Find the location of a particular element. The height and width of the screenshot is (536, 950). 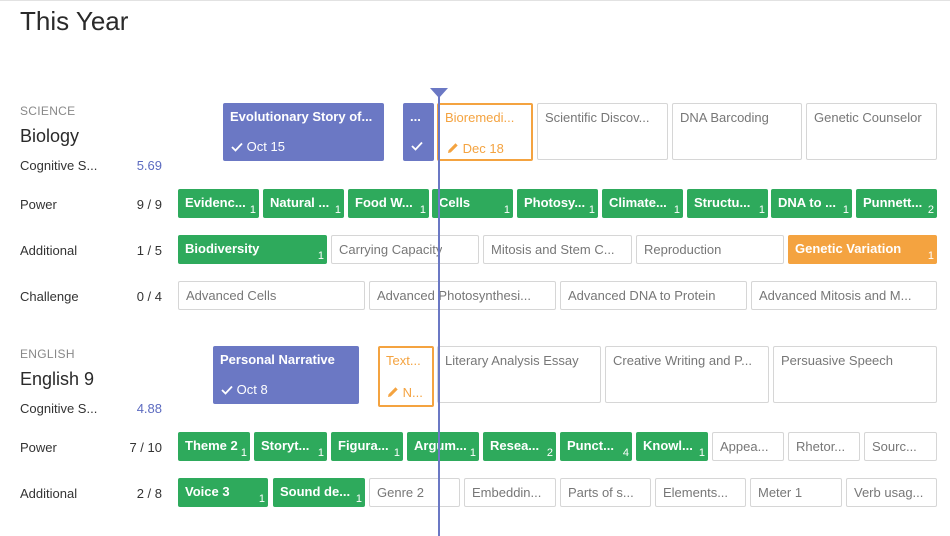

standard-chip: Advanced DNA to Protein is located at coordinates (653, 295).